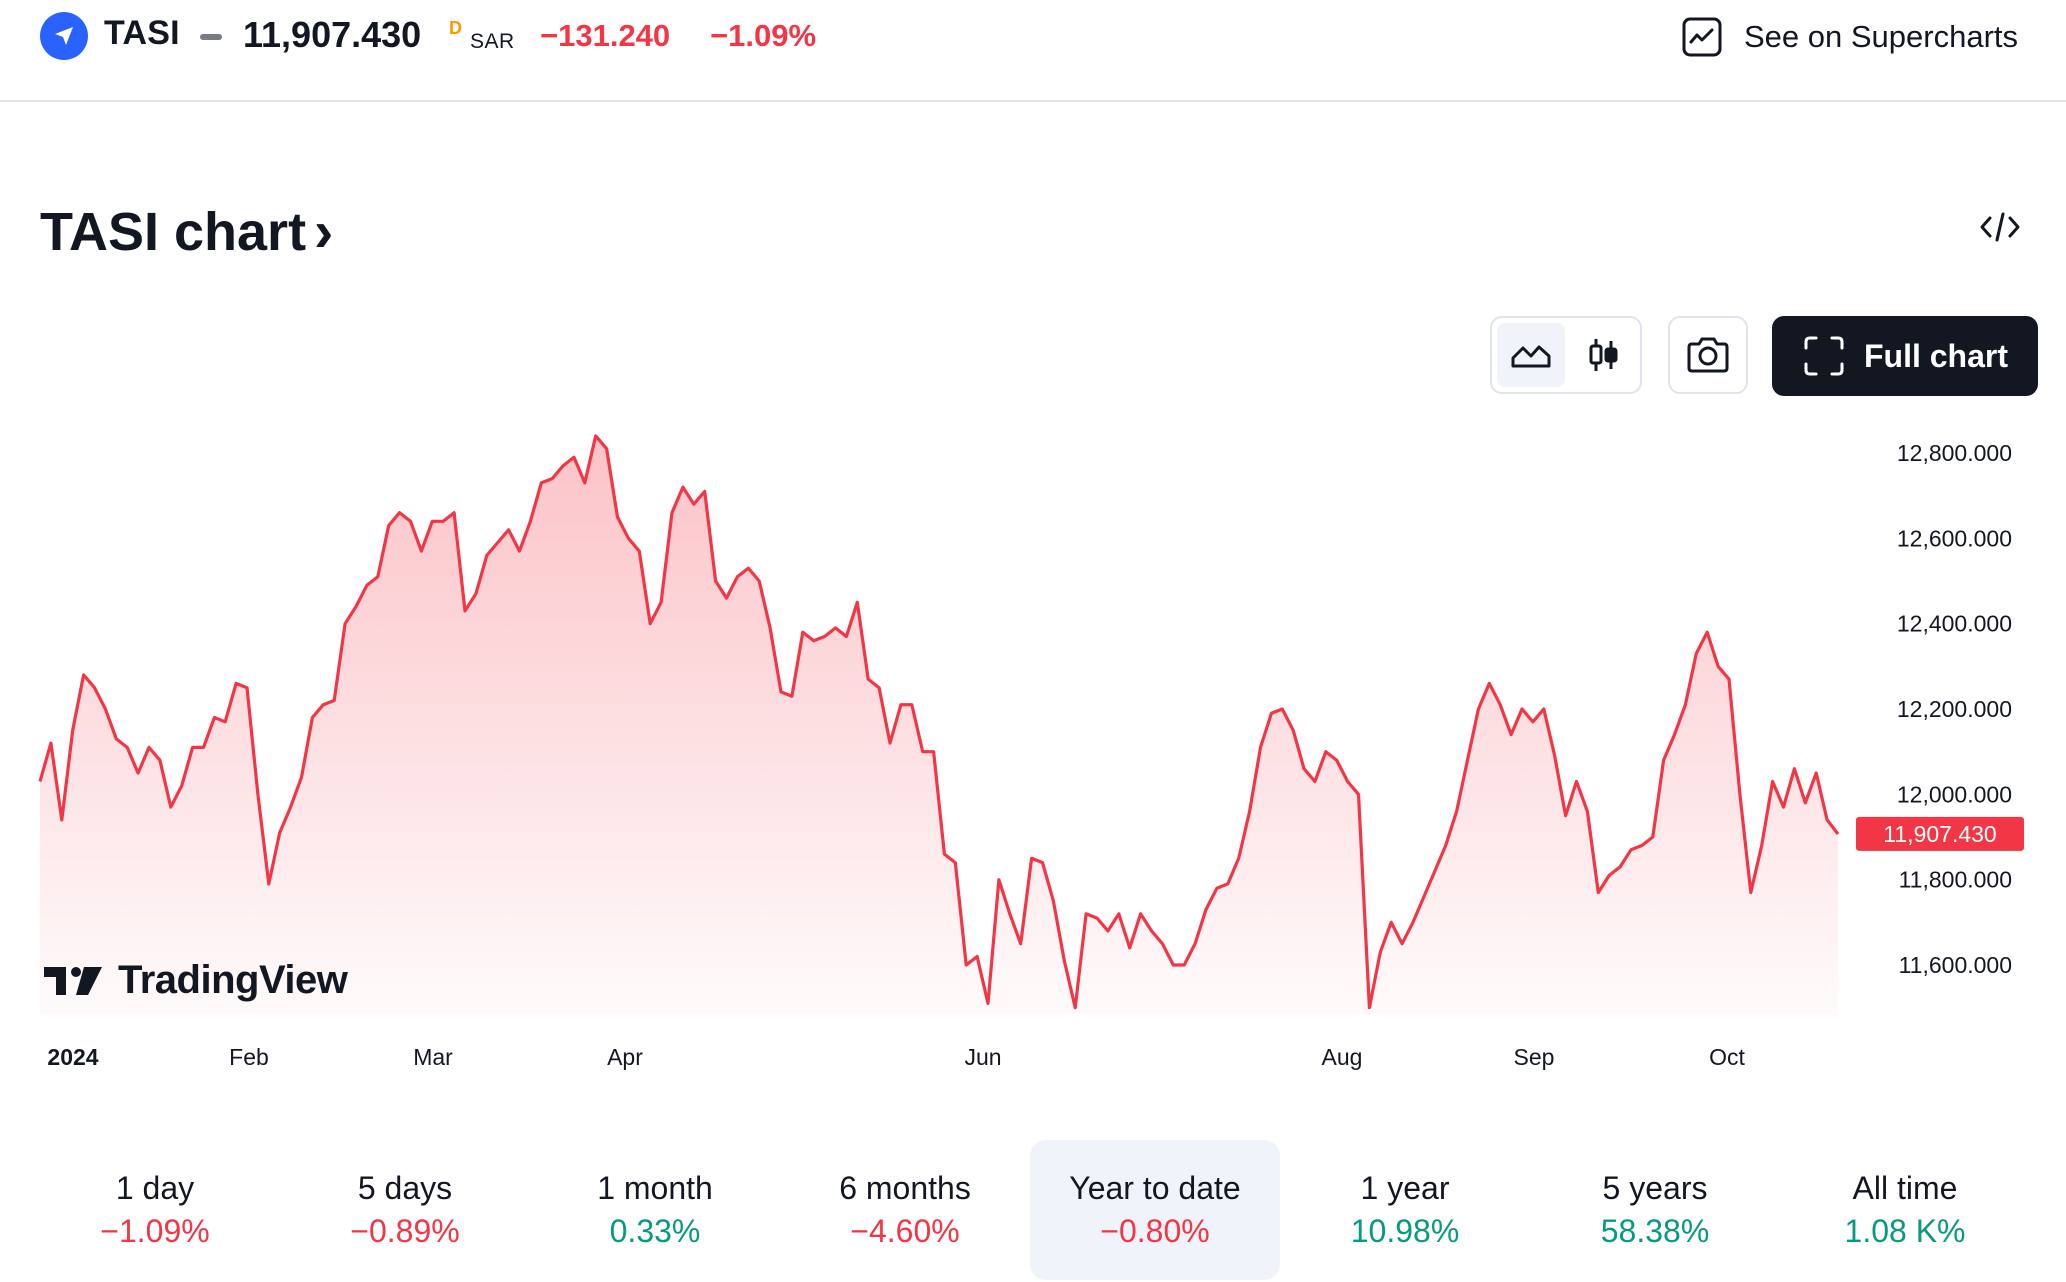 The image size is (2066, 1282). What do you see at coordinates (655, 1210) in the screenshot?
I see `period-tab: 1 month 0.33%` at bounding box center [655, 1210].